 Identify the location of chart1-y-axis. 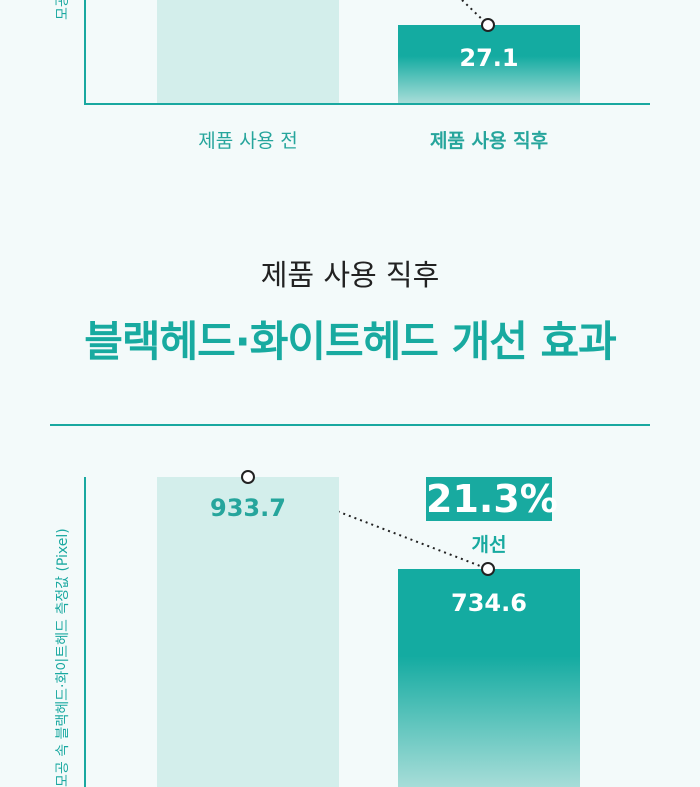
(85, 52).